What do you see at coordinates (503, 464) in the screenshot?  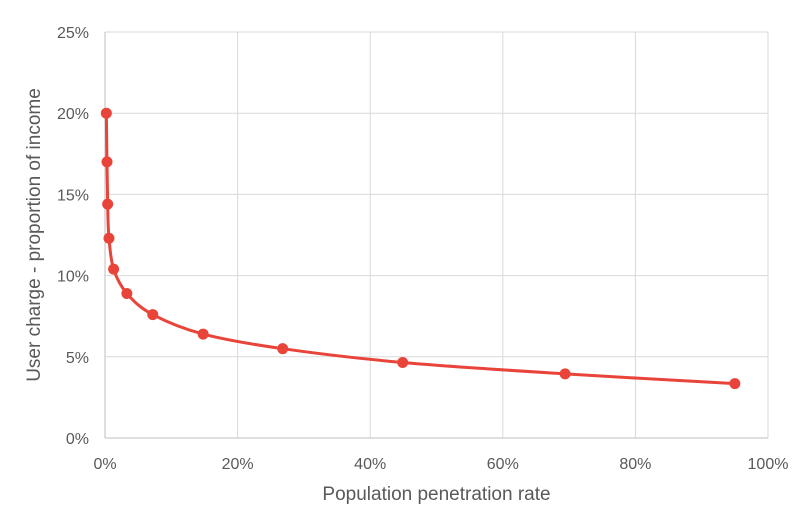 I see `x-tick-label: 60%` at bounding box center [503, 464].